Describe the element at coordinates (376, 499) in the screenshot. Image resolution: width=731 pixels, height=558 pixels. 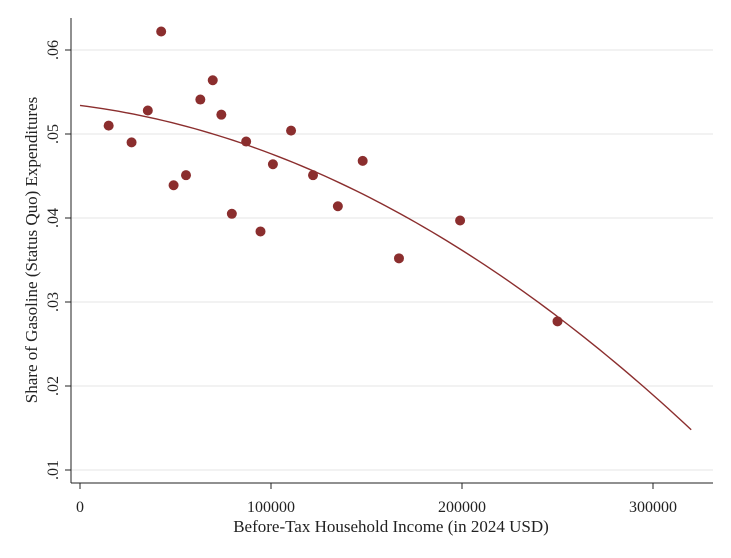
I see `x-ticks: 0 100000 200000 300000` at that location.